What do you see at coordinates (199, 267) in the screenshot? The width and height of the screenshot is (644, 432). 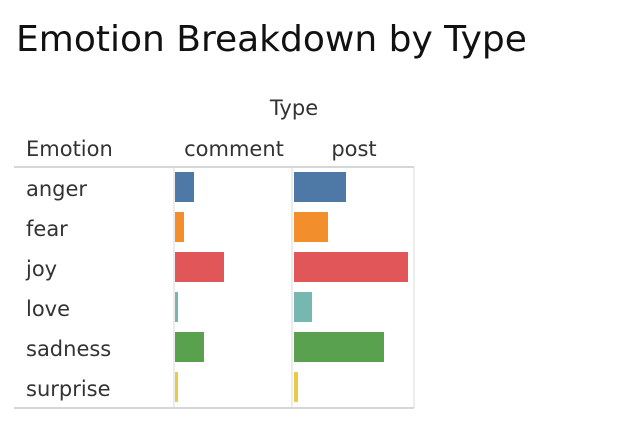 I see `bar-comment-joy` at bounding box center [199, 267].